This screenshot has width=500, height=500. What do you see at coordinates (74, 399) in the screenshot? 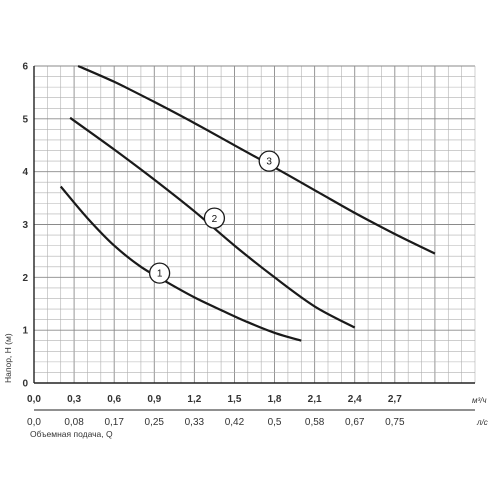
I see `x-tick-label: 0,3` at bounding box center [74, 399].